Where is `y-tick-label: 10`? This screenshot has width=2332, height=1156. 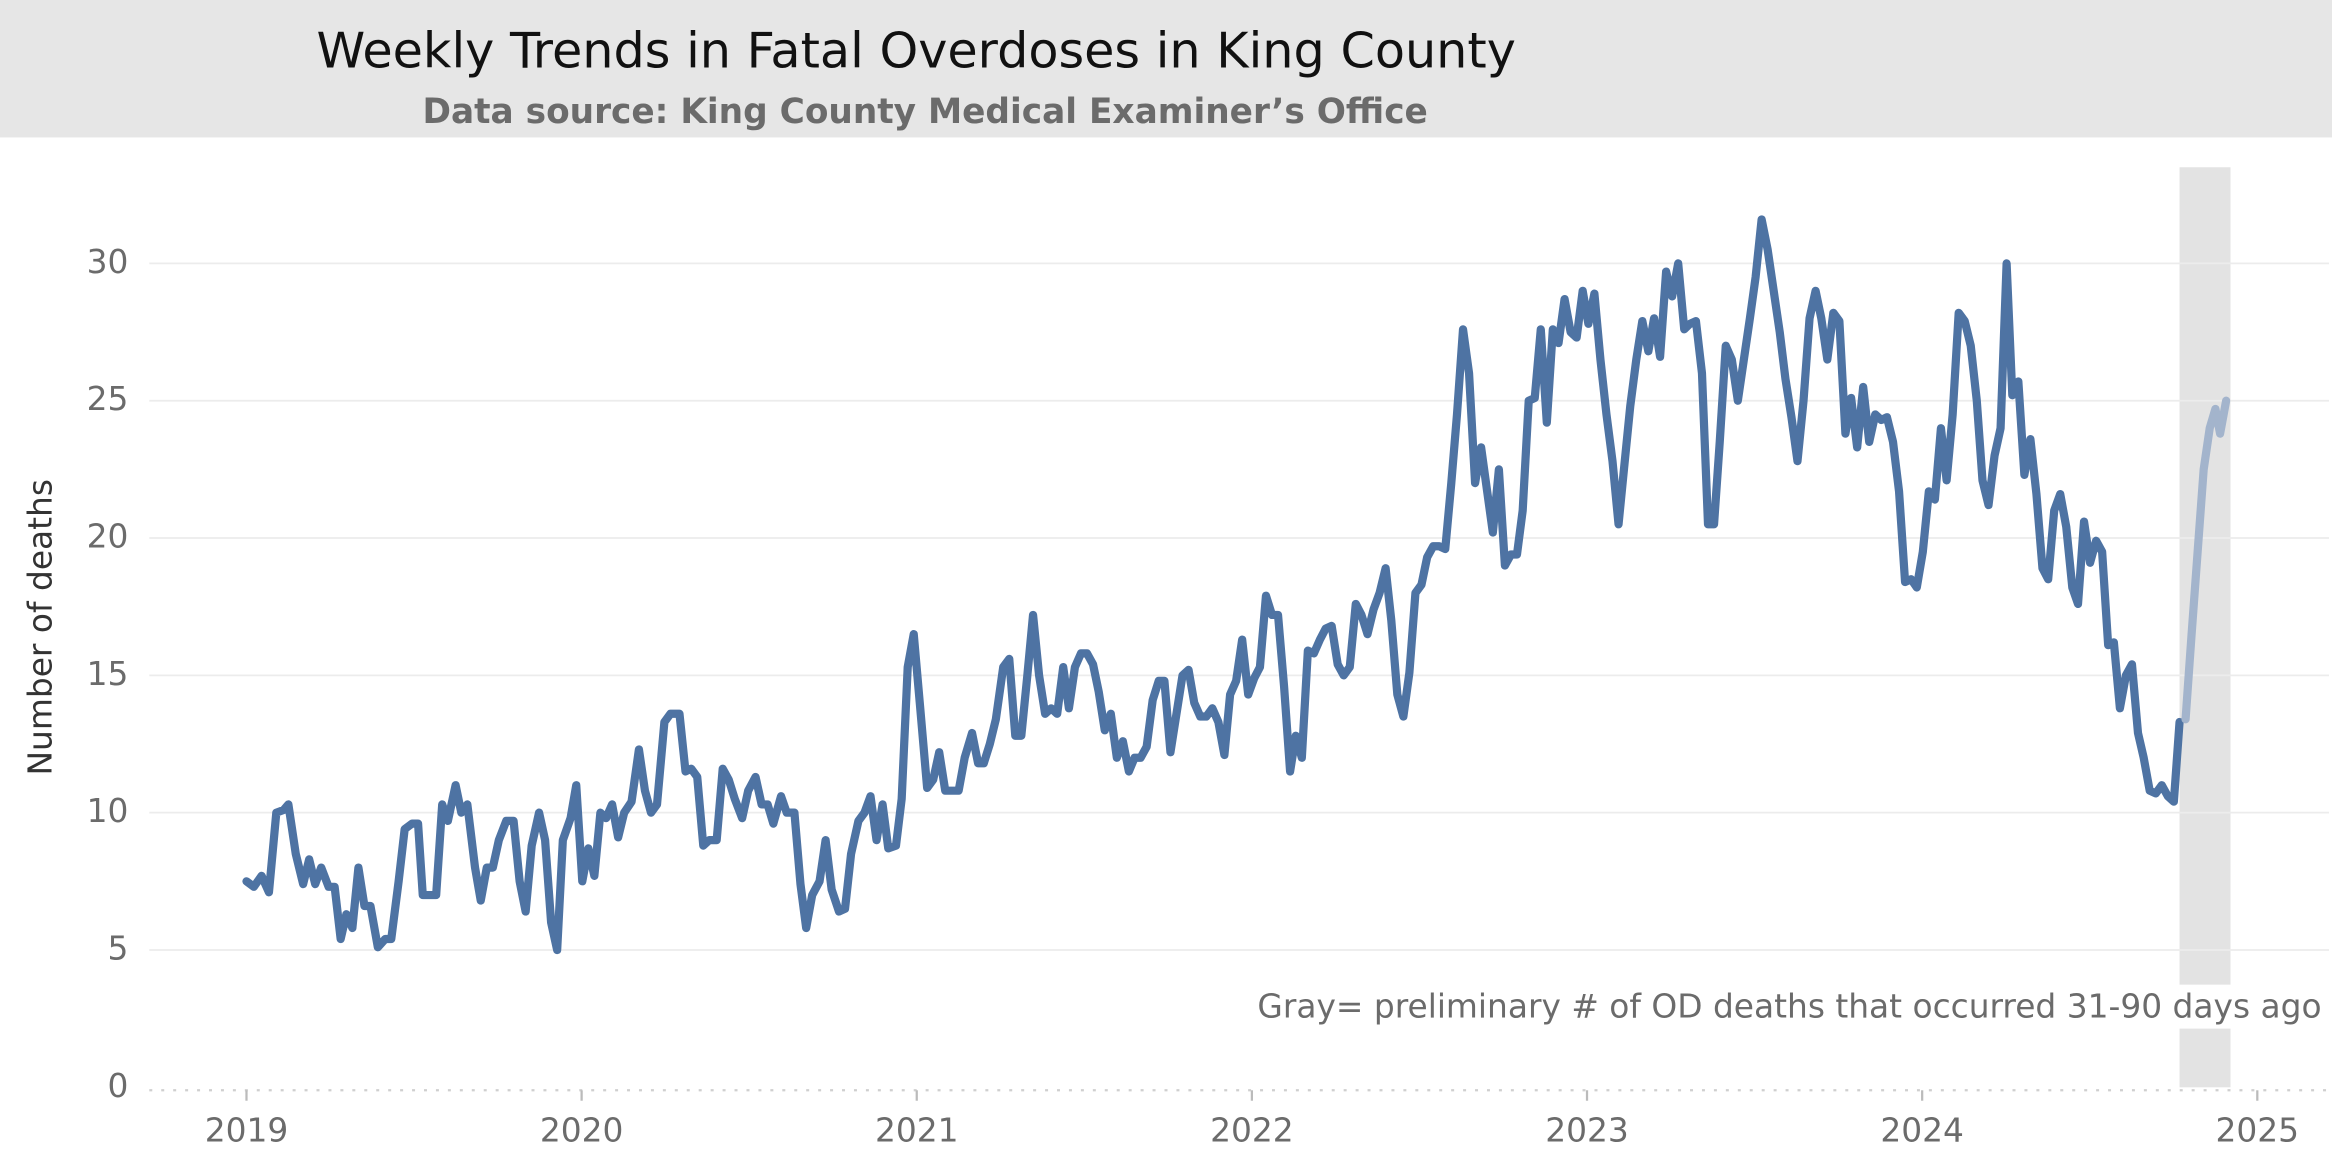
y-tick-label: 10 is located at coordinates (108, 811).